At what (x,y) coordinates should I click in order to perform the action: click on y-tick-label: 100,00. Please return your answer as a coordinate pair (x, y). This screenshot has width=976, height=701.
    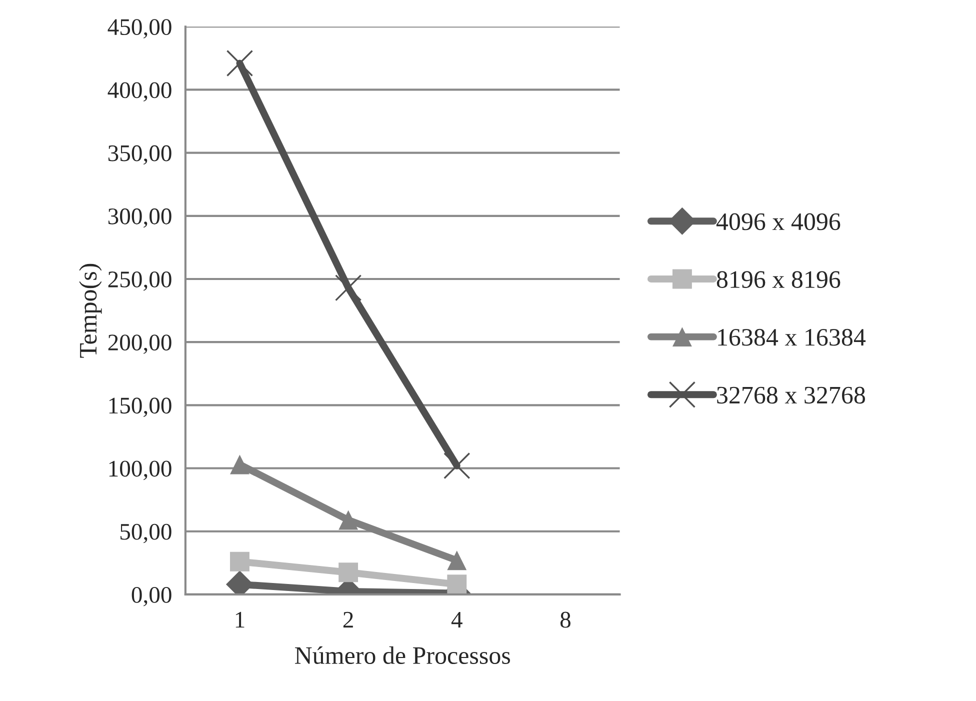
    Looking at the image, I should click on (140, 470).